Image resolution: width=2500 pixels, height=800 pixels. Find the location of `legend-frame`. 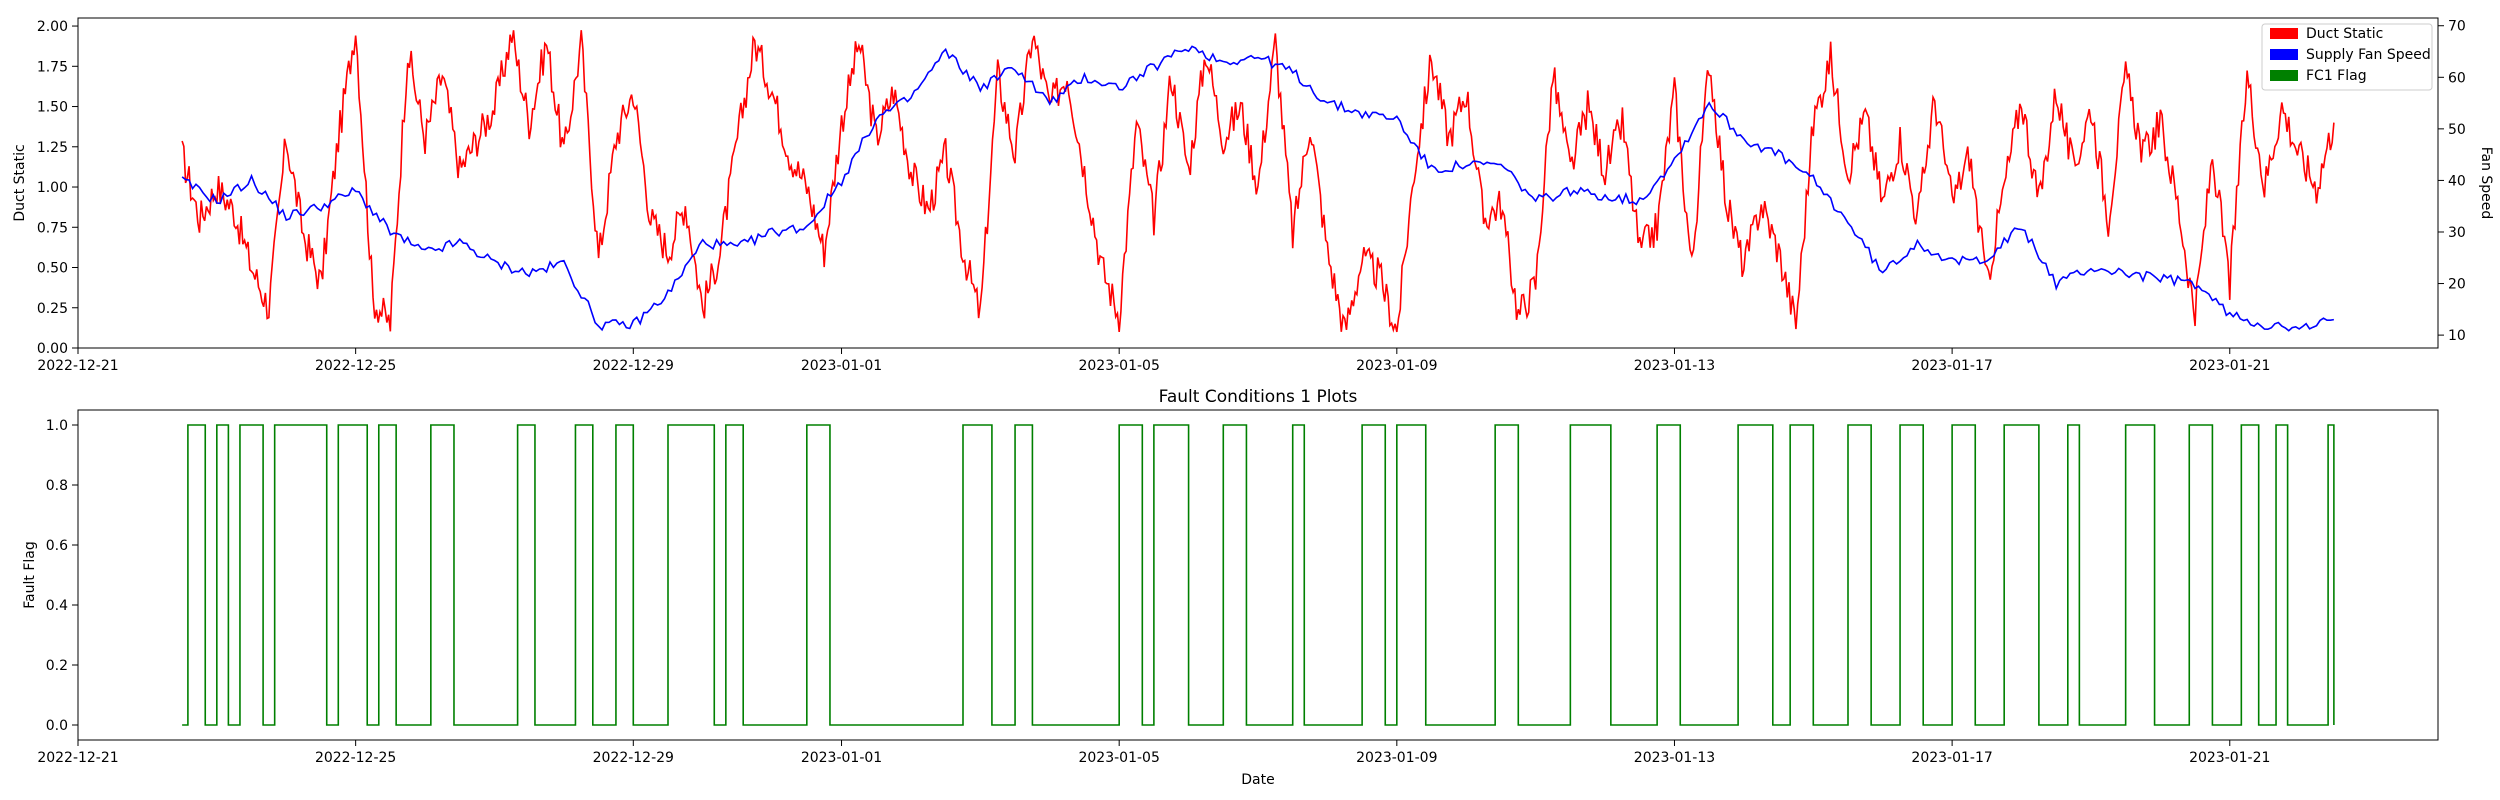

legend-frame is located at coordinates (2347, 57).